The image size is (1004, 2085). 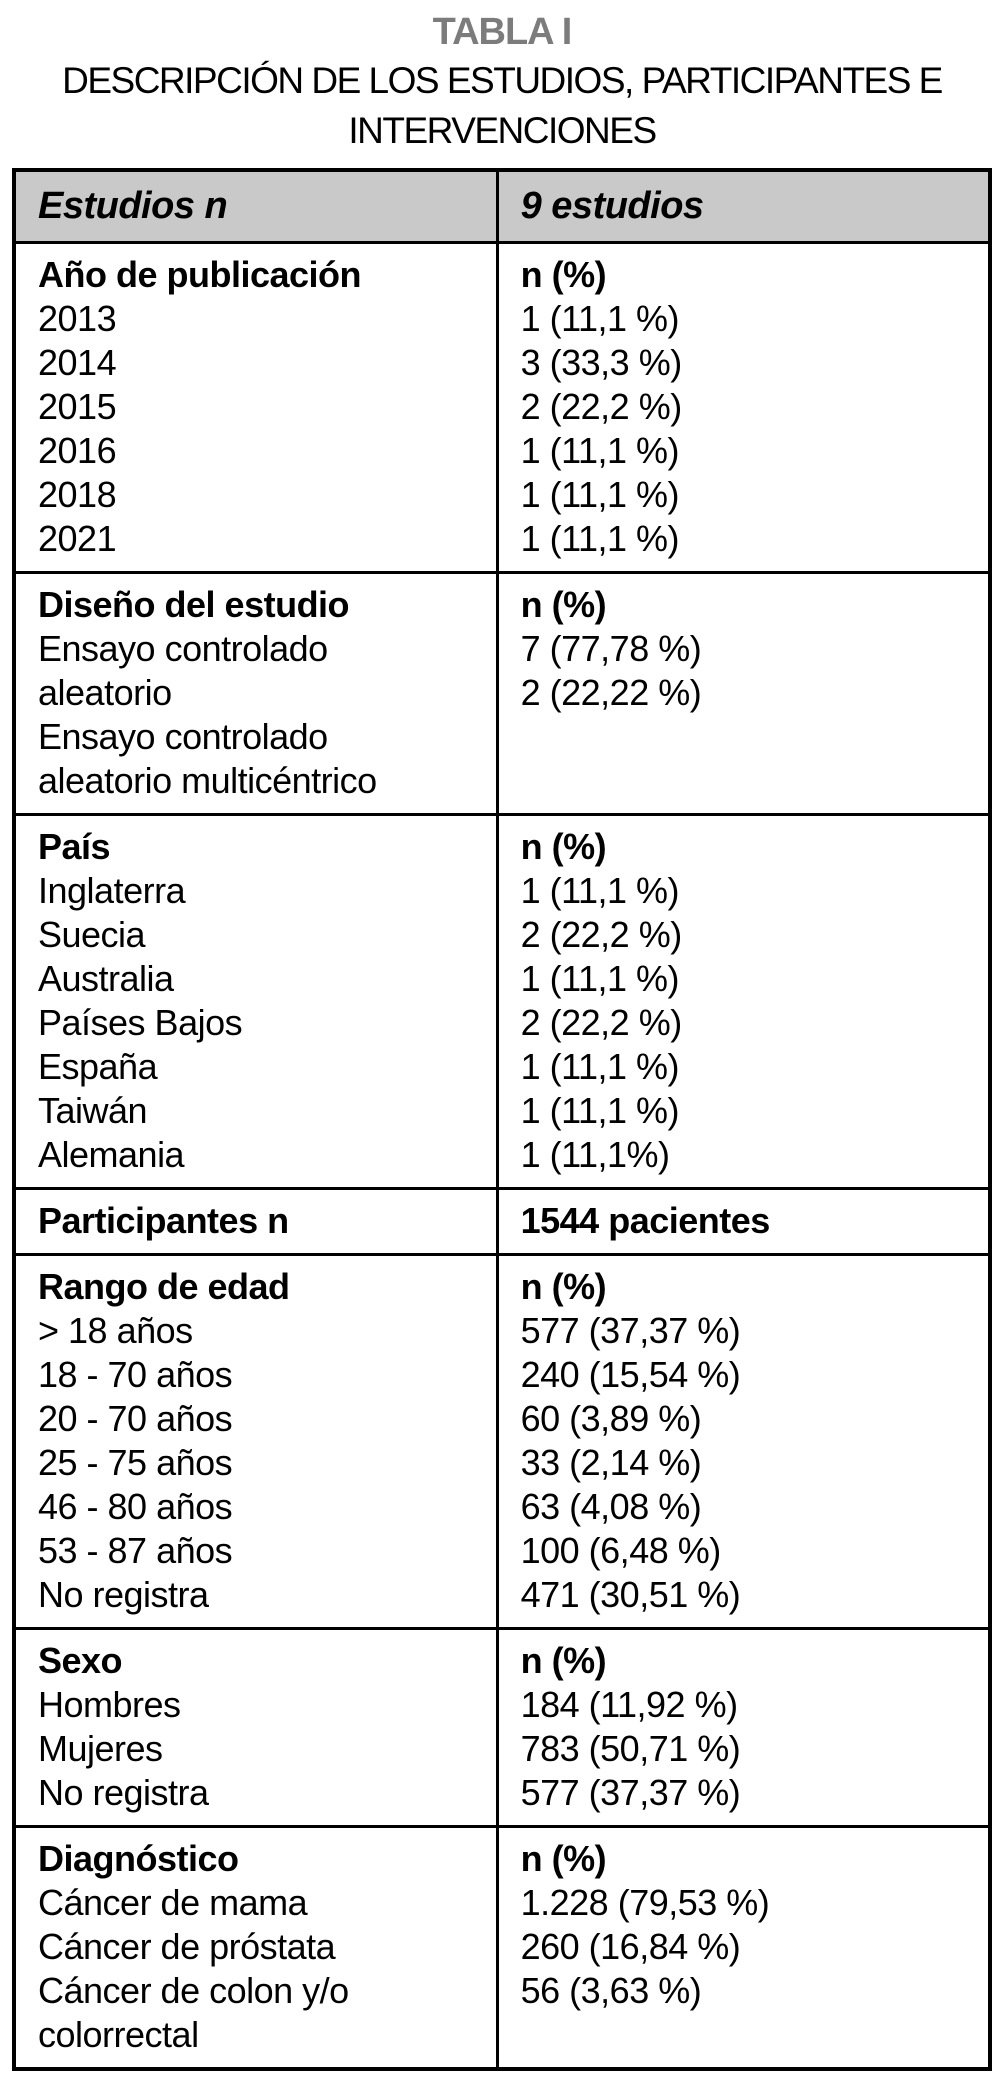 I want to click on row-label: Cáncer de mama, so click(x=173, y=1902).